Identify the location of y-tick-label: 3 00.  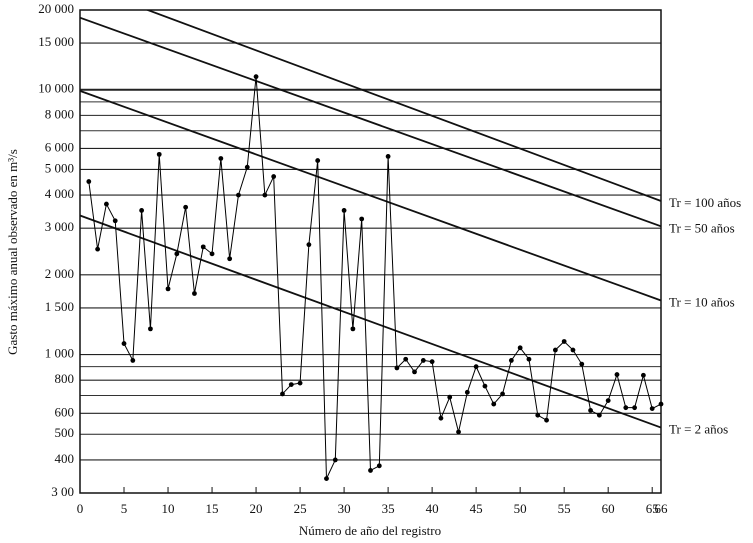
(62, 491).